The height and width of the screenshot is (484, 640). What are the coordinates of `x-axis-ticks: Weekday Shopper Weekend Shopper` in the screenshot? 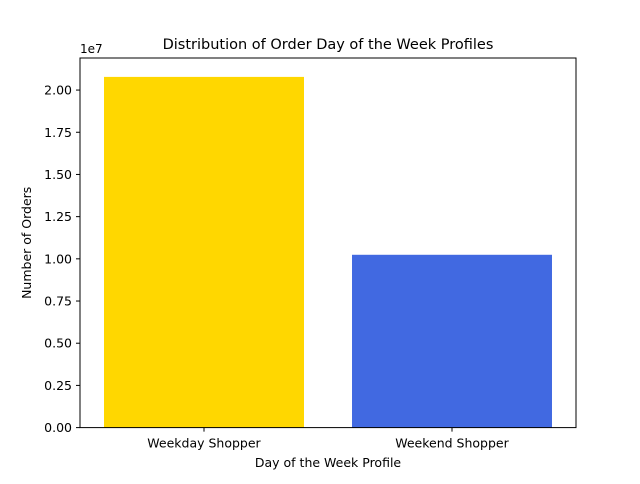 It's located at (328, 439).